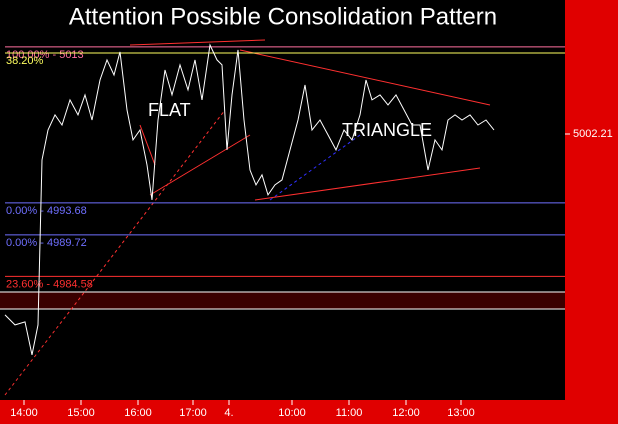 The image size is (618, 424). I want to click on x-tick-label: 15:00, so click(81, 413).